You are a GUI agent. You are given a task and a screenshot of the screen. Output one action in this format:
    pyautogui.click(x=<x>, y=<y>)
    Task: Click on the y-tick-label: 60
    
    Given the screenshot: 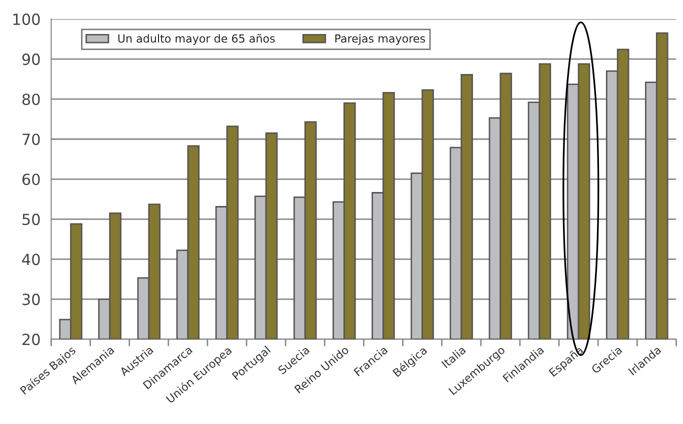 What is the action you would take?
    pyautogui.click(x=31, y=180)
    